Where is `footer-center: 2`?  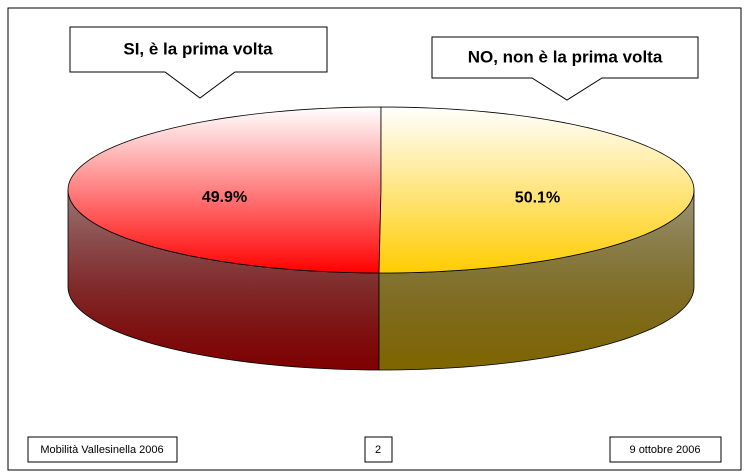
footer-center: 2 is located at coordinates (378, 450).